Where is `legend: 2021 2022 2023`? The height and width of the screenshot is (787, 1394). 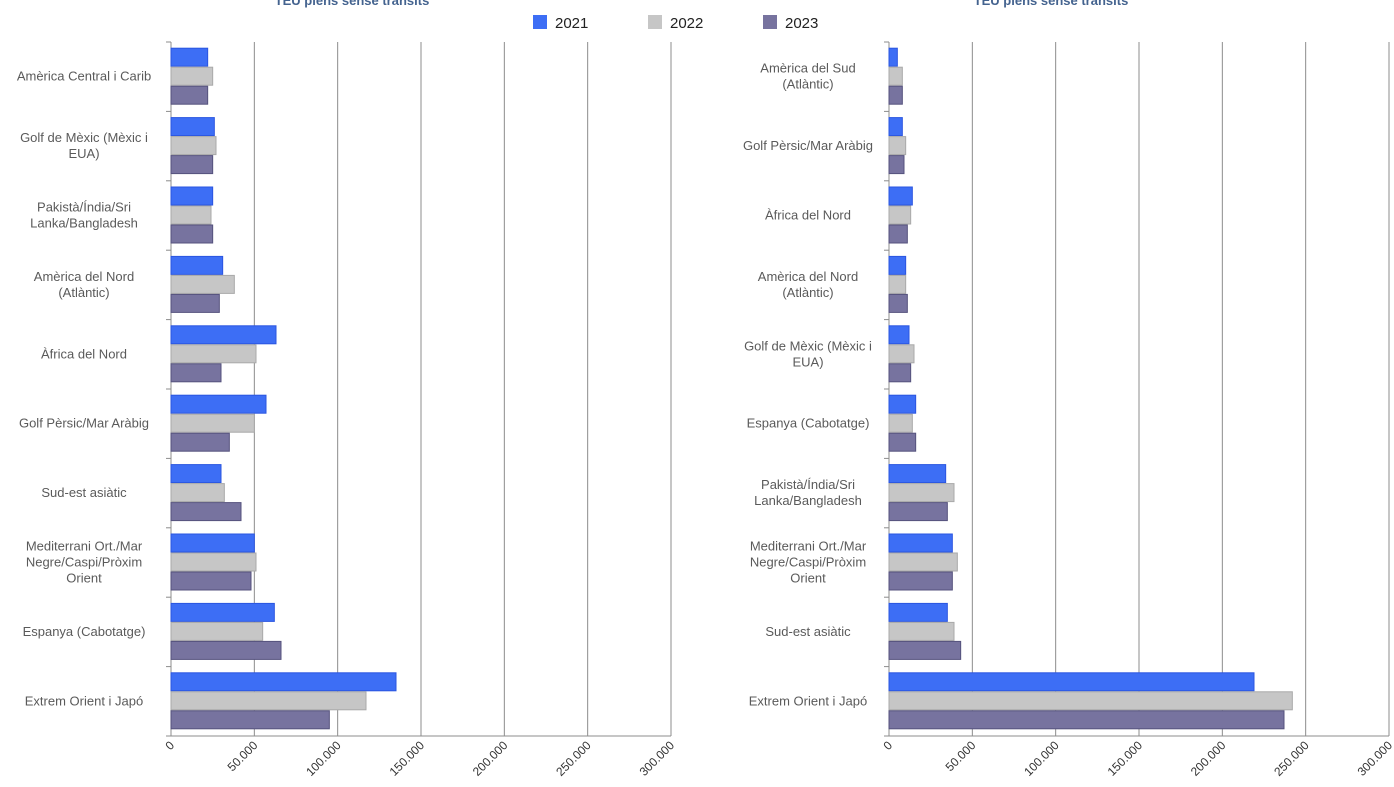 legend: 2021 2022 2023 is located at coordinates (675, 23).